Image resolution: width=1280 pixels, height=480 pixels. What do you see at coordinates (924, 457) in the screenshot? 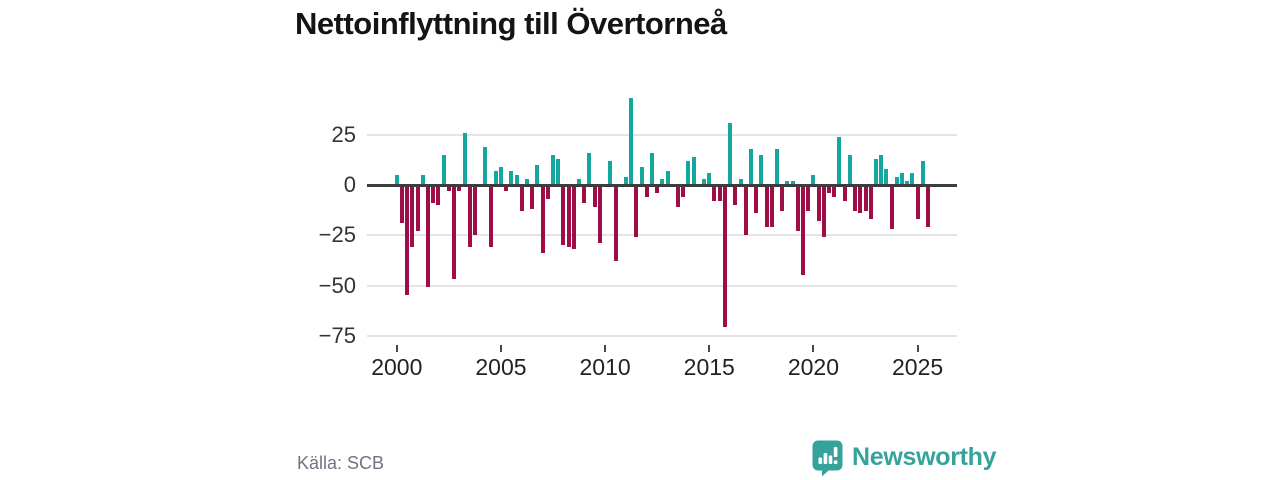
I see `newsworthy-logo-text: Newsworthy` at bounding box center [924, 457].